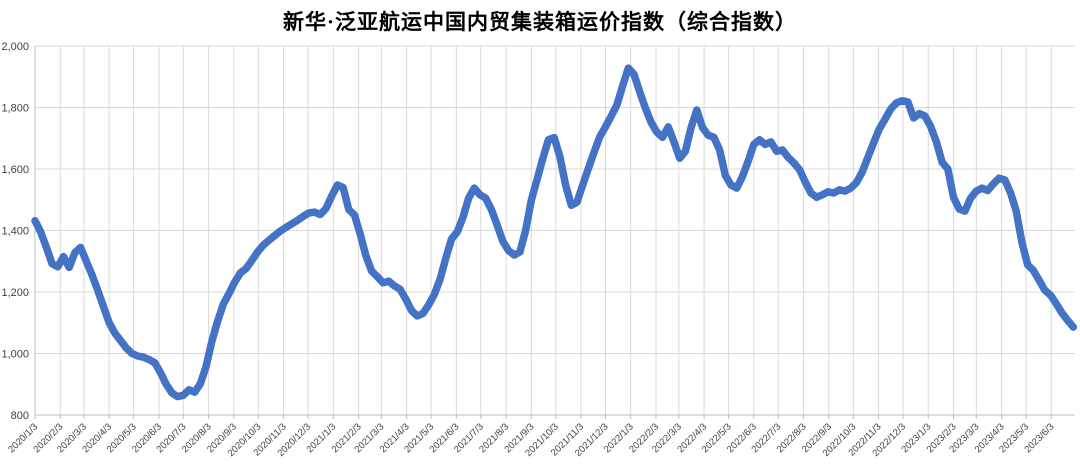  I want to click on y-axis-label: 1,000, so click(15, 355).